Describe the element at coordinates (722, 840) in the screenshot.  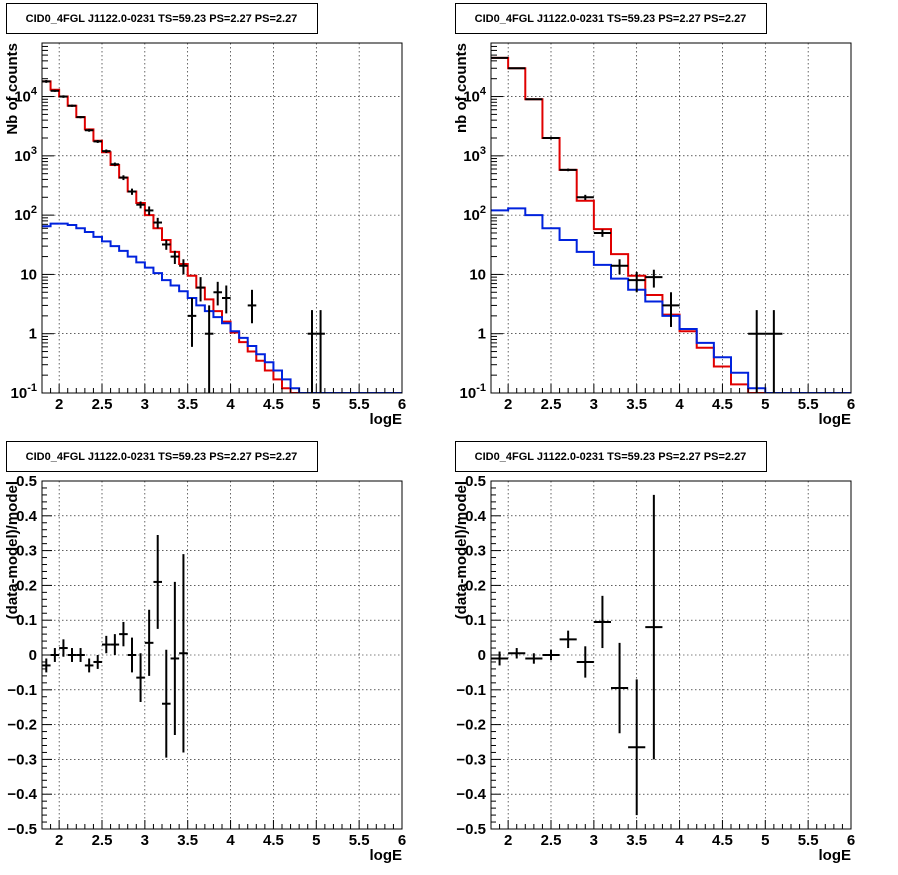
I see `x-tick-label: 4.5` at that location.